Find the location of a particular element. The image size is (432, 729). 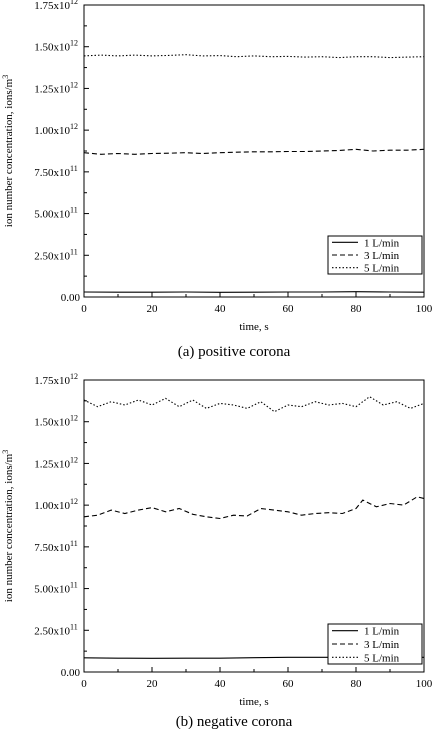

chart-caption: (a) positive corona is located at coordinates (234, 352).